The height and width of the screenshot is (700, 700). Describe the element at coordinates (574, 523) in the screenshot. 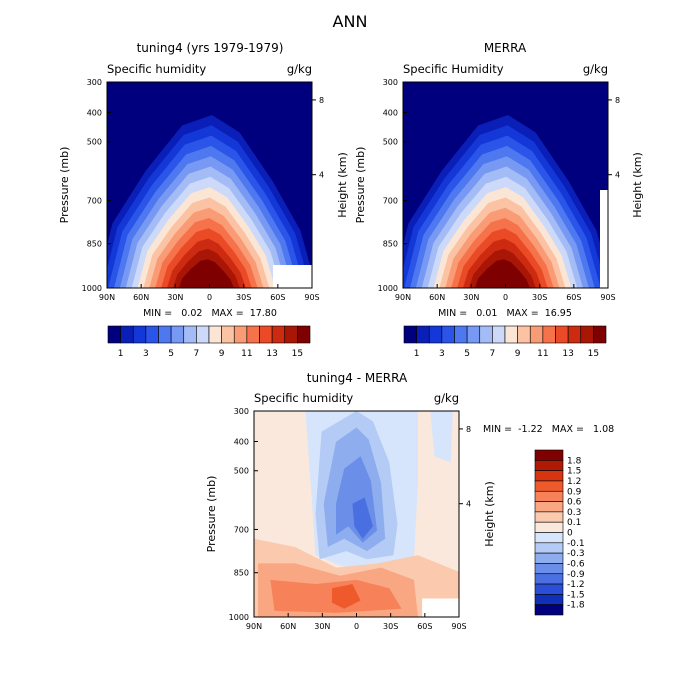

I see `colorbar-label: 0.1` at that location.